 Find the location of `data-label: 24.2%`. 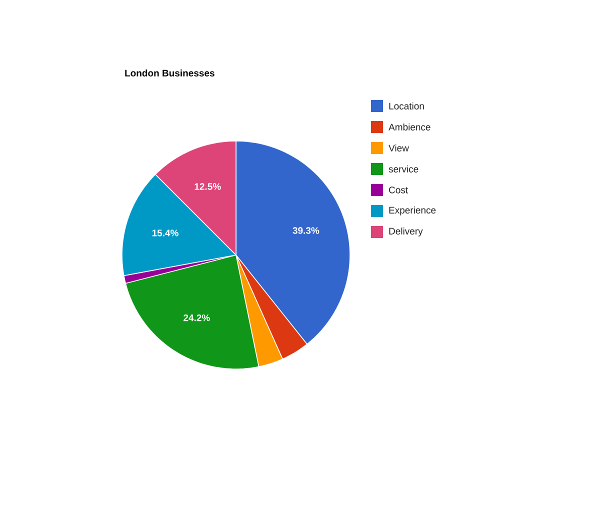

data-label: 24.2% is located at coordinates (197, 318).